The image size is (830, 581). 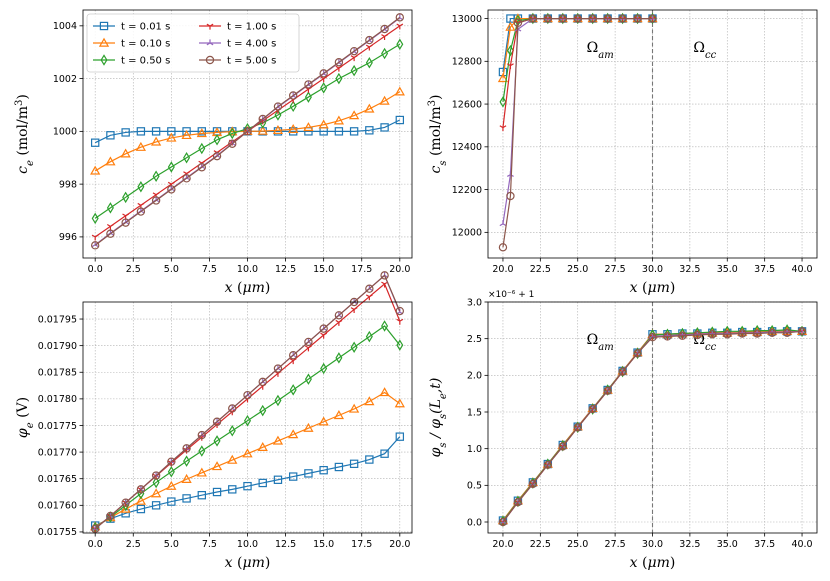 I want to click on x-tick-label: 32.5, so click(x=689, y=269).